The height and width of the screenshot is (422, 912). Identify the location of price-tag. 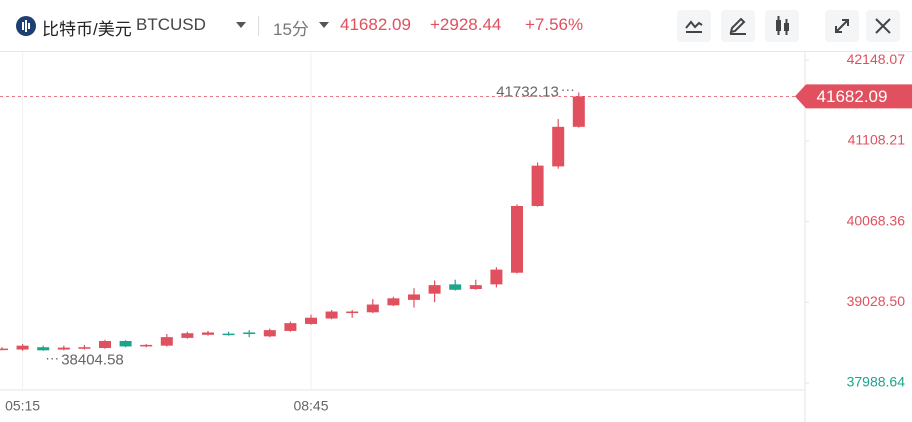
(853, 96).